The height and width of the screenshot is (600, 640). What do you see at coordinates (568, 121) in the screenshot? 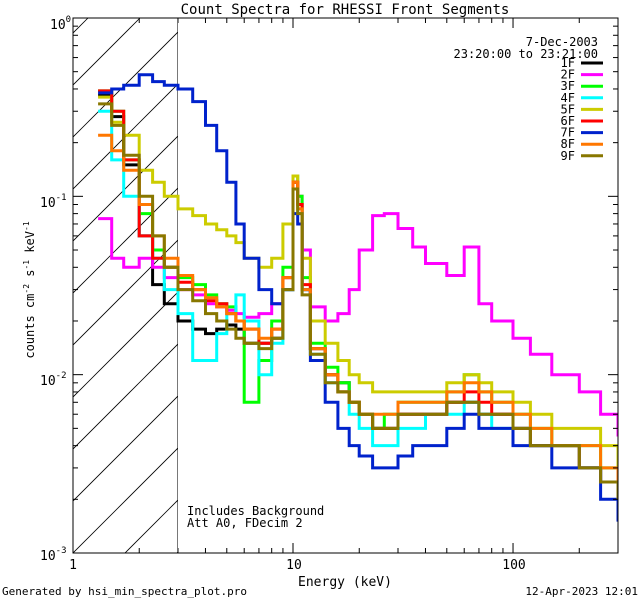
I see `legend-label-6F: 6F` at bounding box center [568, 121].